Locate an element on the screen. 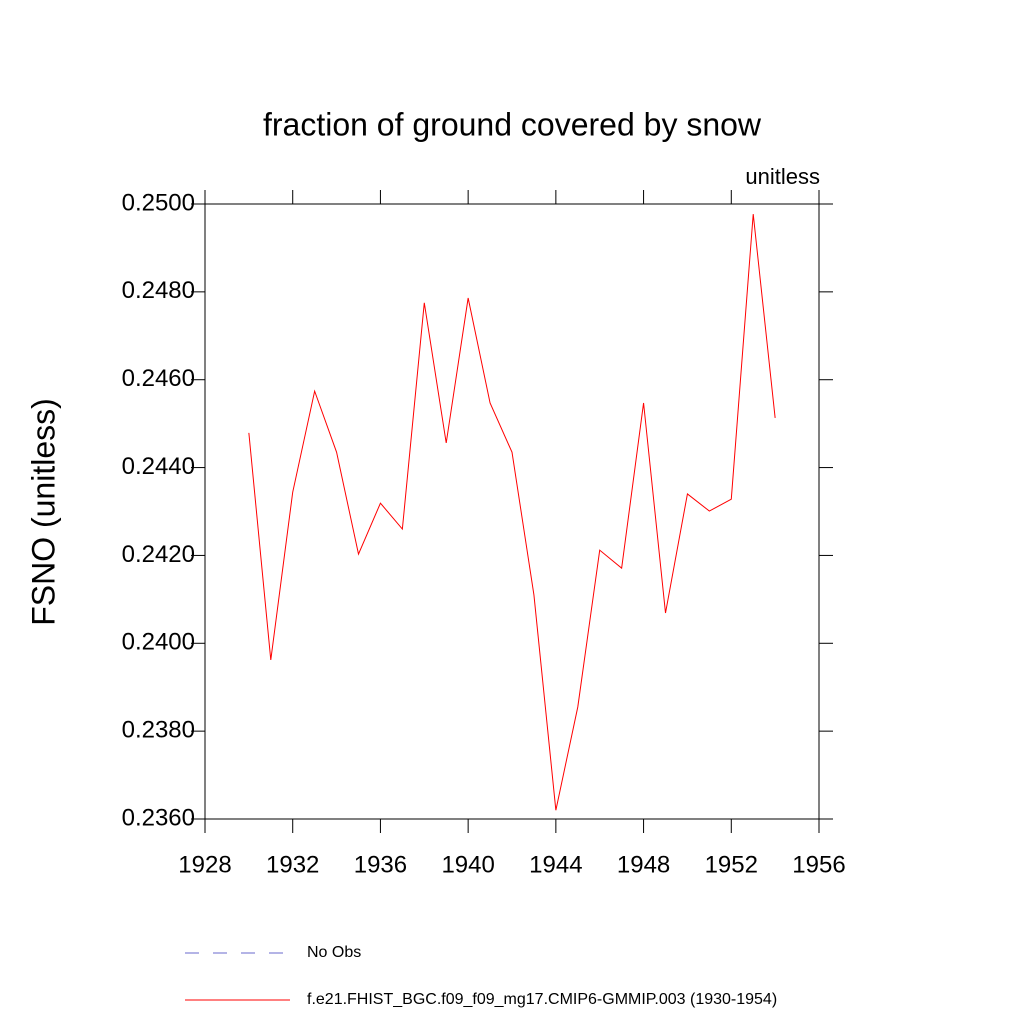 This screenshot has height=1024, width=1024. x-tick-label: 1928 is located at coordinates (204, 864).